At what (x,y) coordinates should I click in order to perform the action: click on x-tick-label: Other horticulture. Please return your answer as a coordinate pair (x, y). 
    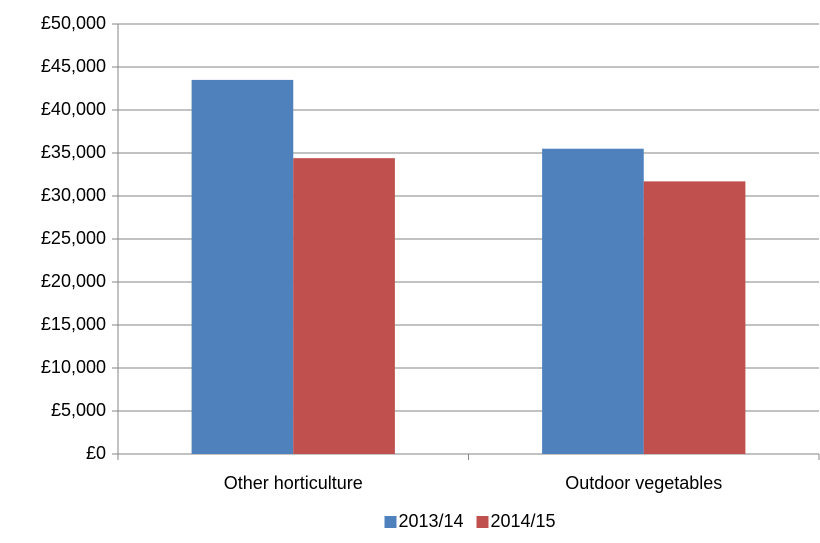
    Looking at the image, I should click on (293, 483).